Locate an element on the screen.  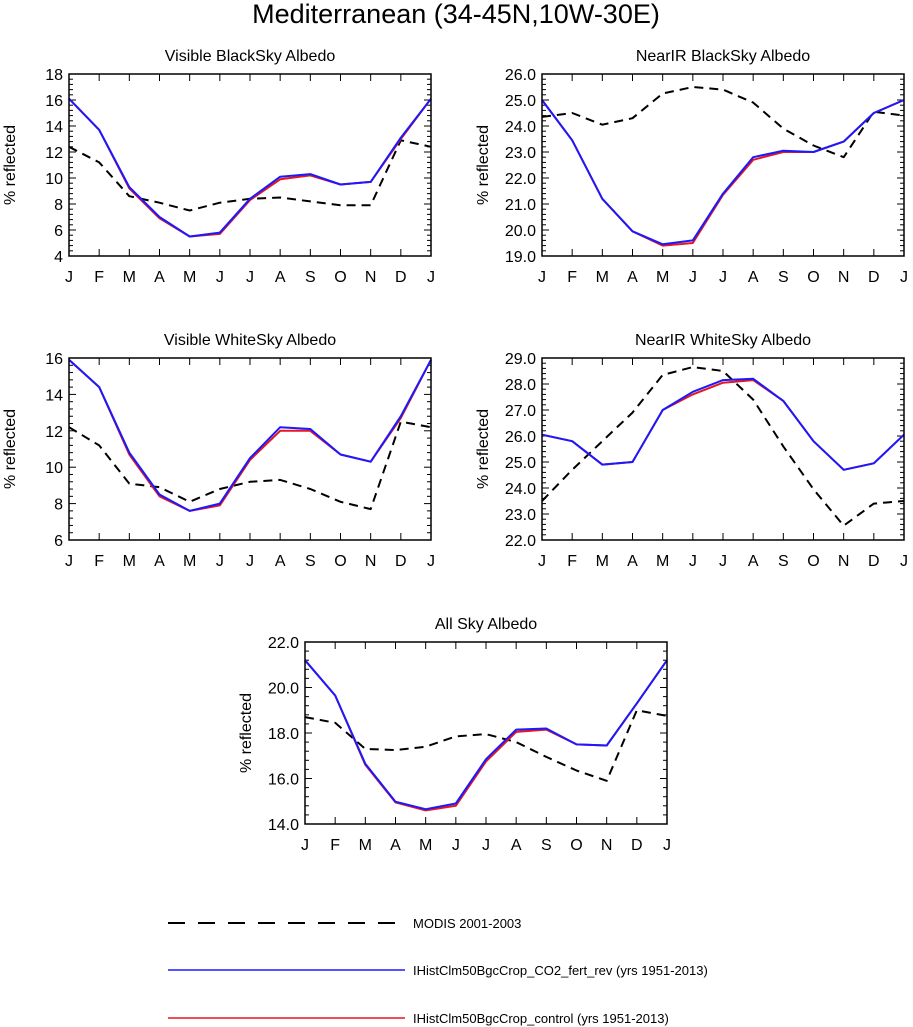
y-tick-label: 24.0 is located at coordinates (520, 489).